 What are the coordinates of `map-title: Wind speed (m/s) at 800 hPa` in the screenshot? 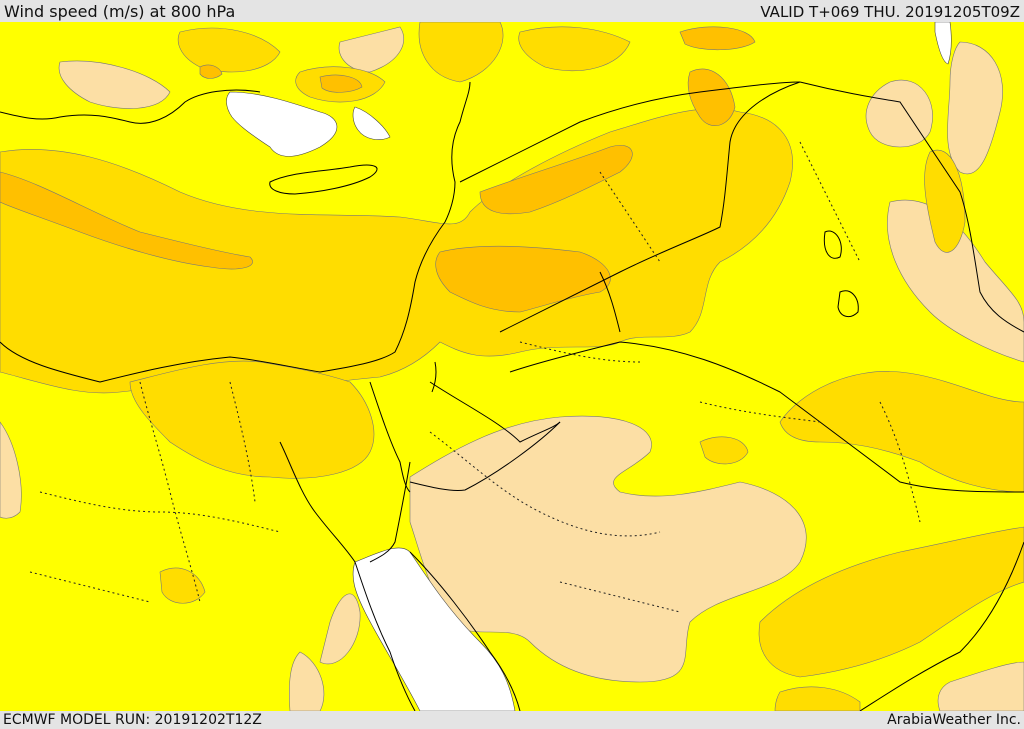 It's located at (120, 11).